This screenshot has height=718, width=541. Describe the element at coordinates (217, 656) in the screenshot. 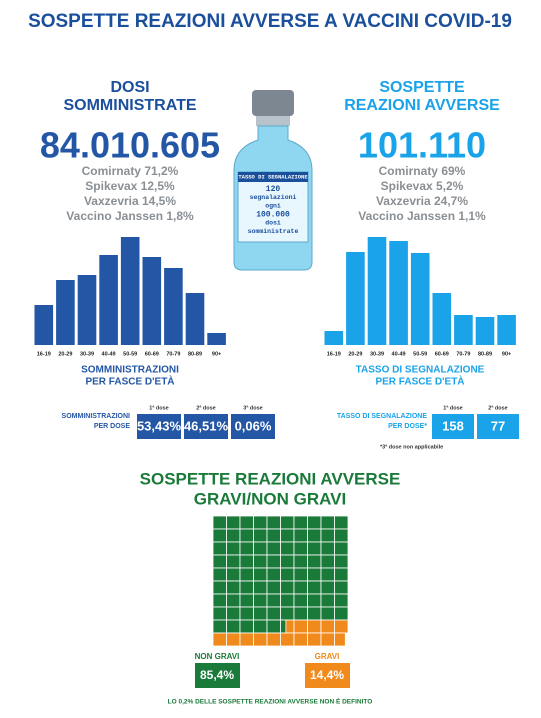

I see `legend-label: NON GRAVI` at that location.